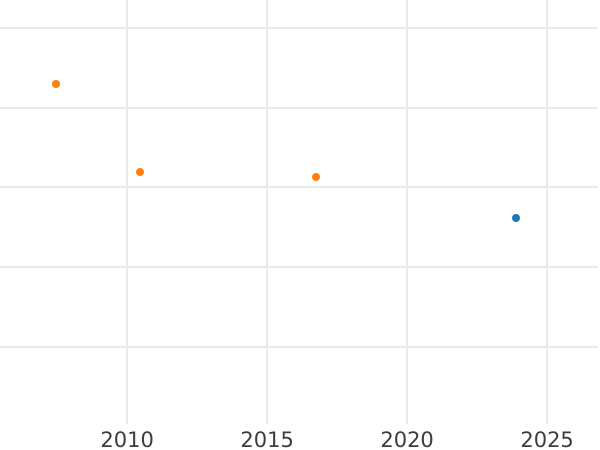 This screenshot has height=450, width=600. I want to click on x-tick-label: 2015, so click(267, 439).